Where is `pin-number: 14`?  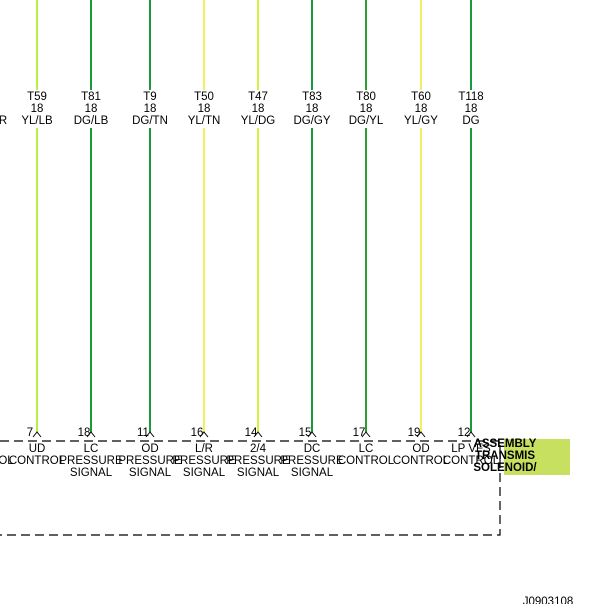
pin-number: 14 is located at coordinates (251, 433).